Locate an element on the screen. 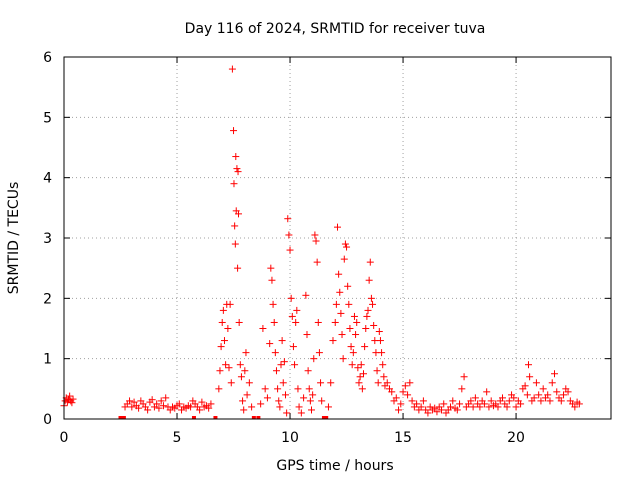  y-tick-label: 4 is located at coordinates (47, 179).